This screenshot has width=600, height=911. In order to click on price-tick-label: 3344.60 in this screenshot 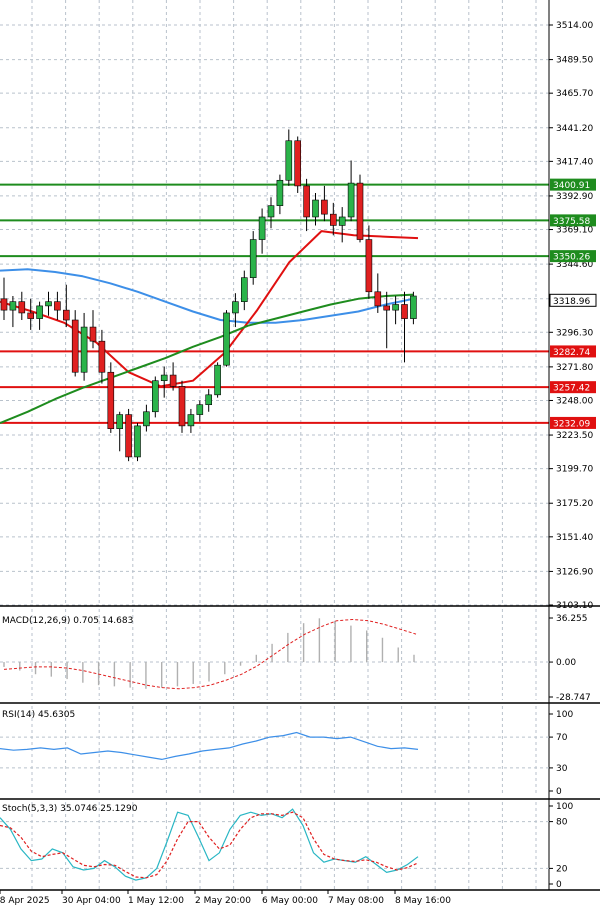, I will do `click(574, 265)`.